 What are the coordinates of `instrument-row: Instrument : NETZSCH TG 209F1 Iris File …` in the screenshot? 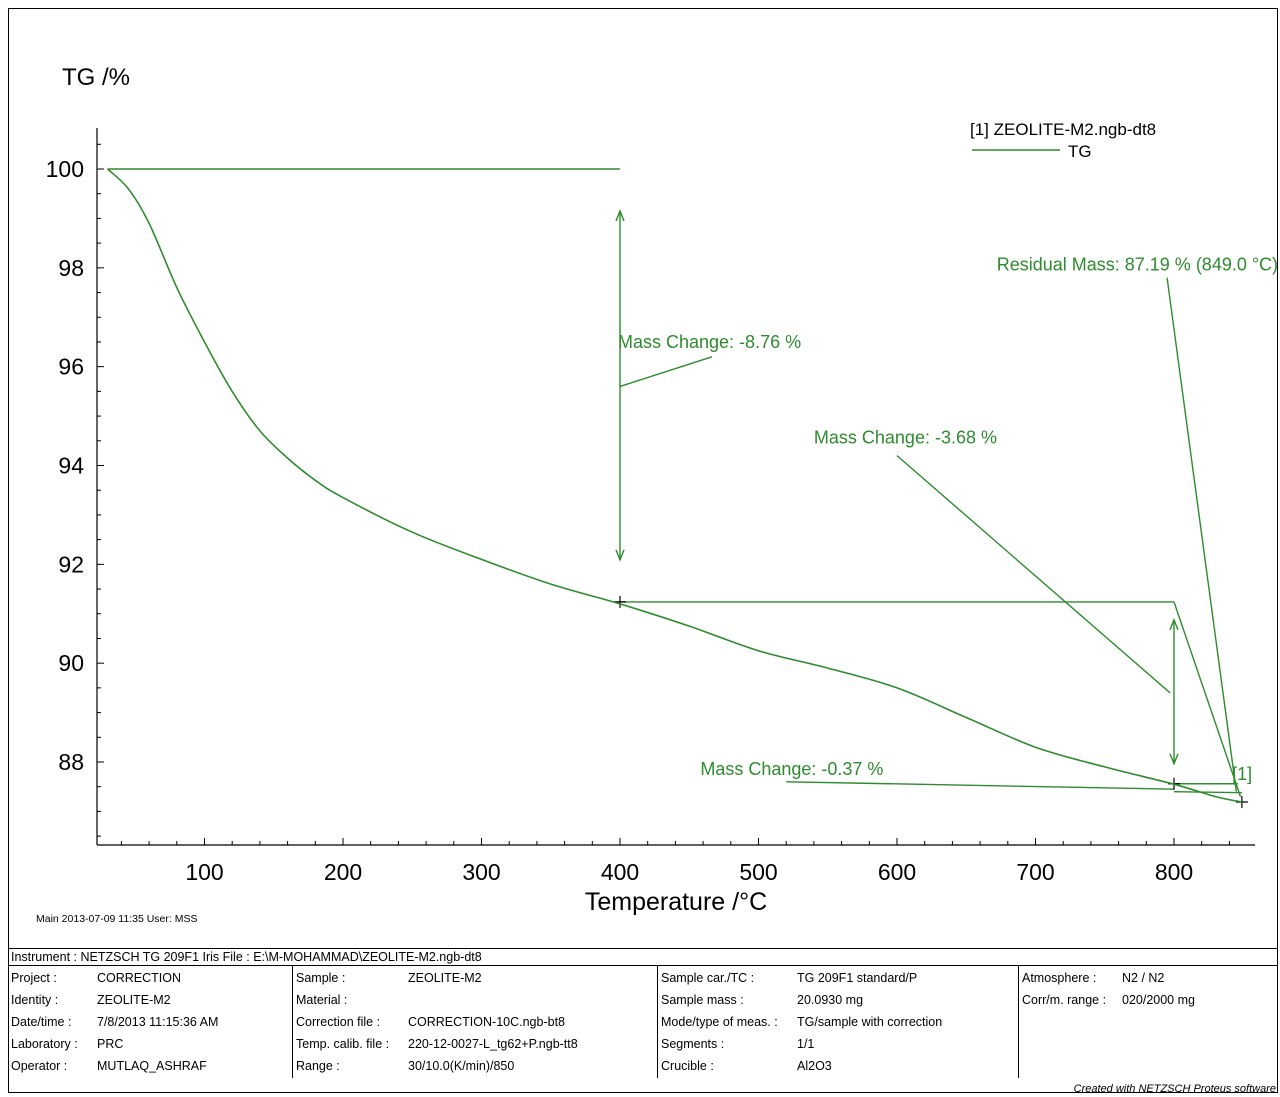 It's located at (643, 957).